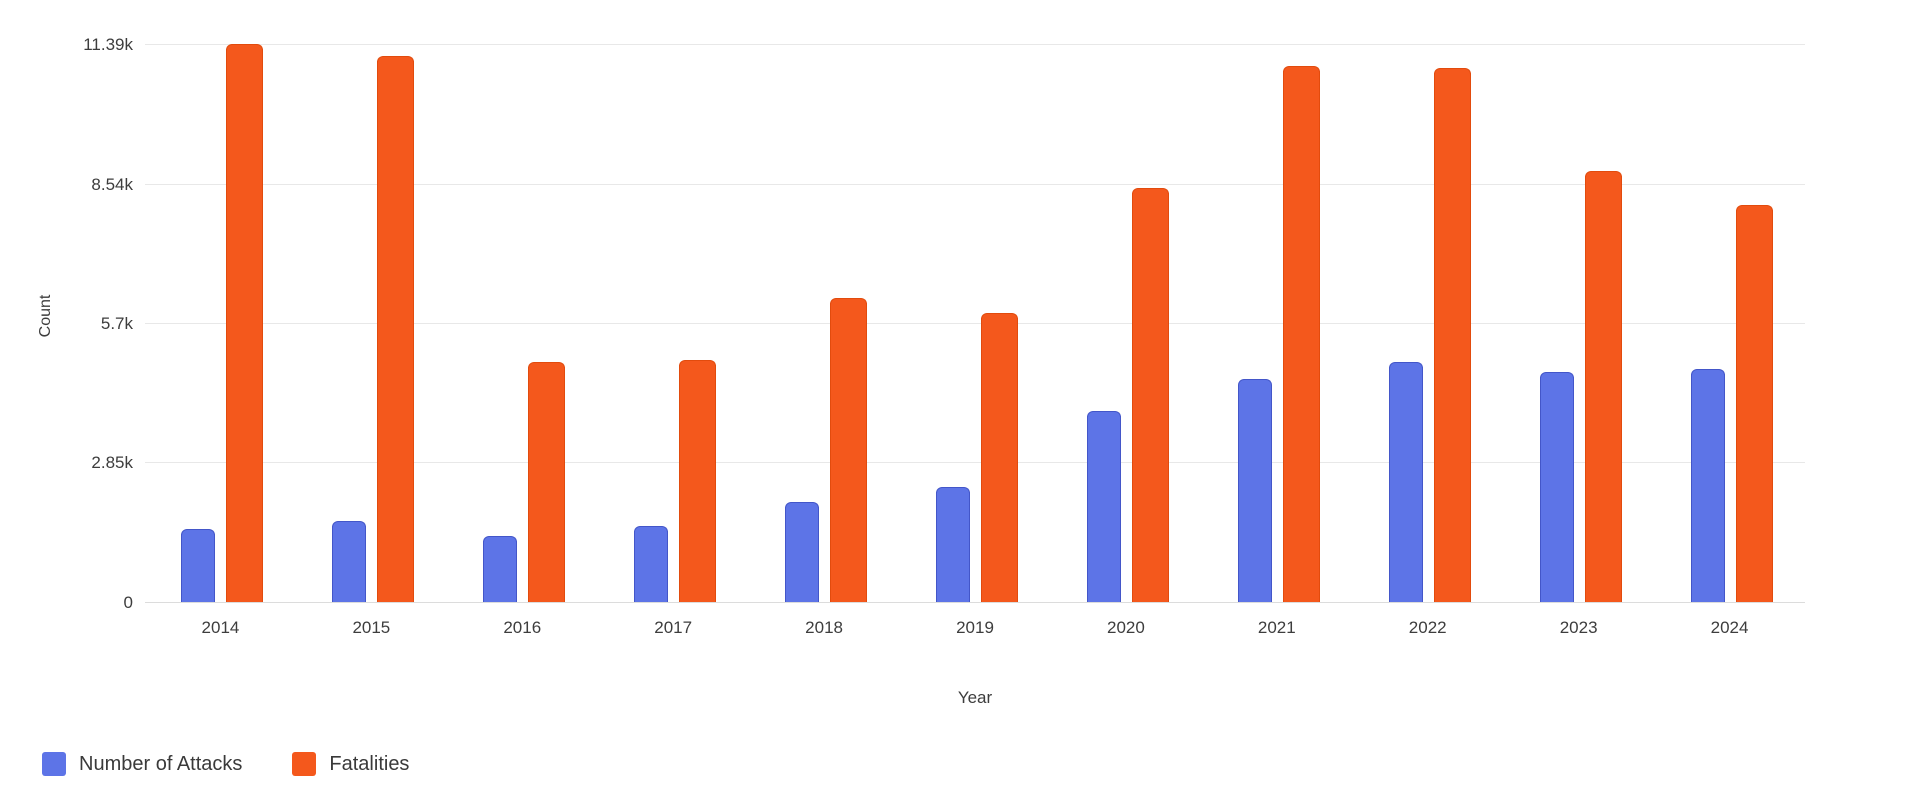 The height and width of the screenshot is (810, 1920). Describe the element at coordinates (953, 544) in the screenshot. I see `bar-number-of-attacks-2019` at that location.